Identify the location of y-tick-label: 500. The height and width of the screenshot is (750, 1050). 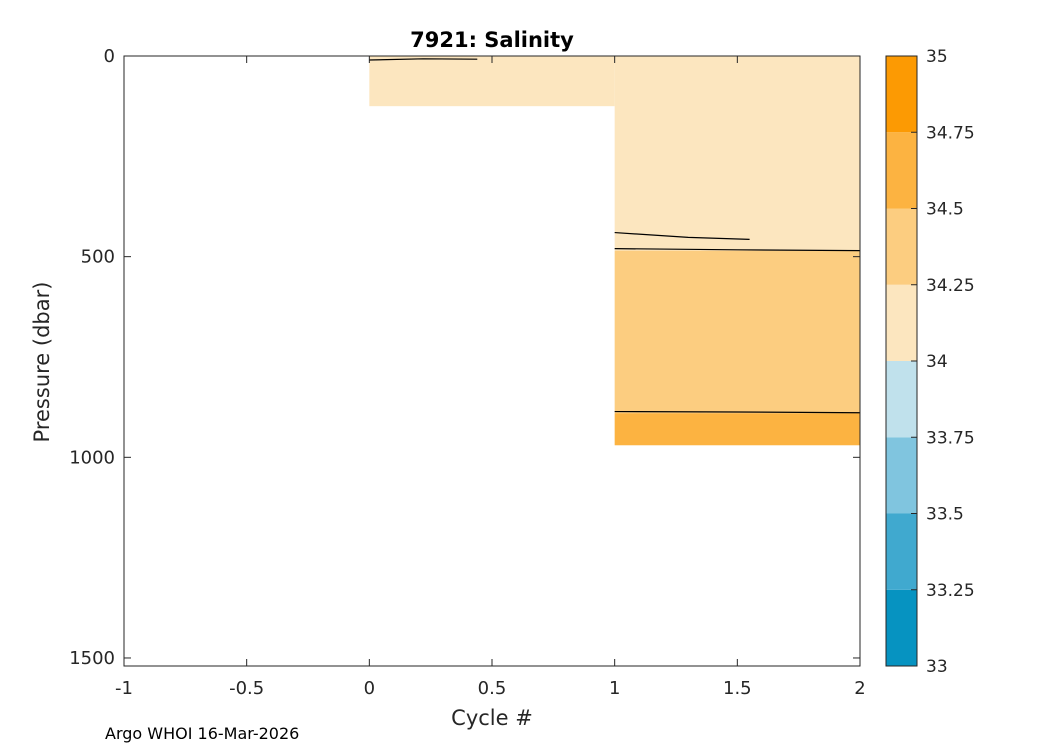
(98, 257).